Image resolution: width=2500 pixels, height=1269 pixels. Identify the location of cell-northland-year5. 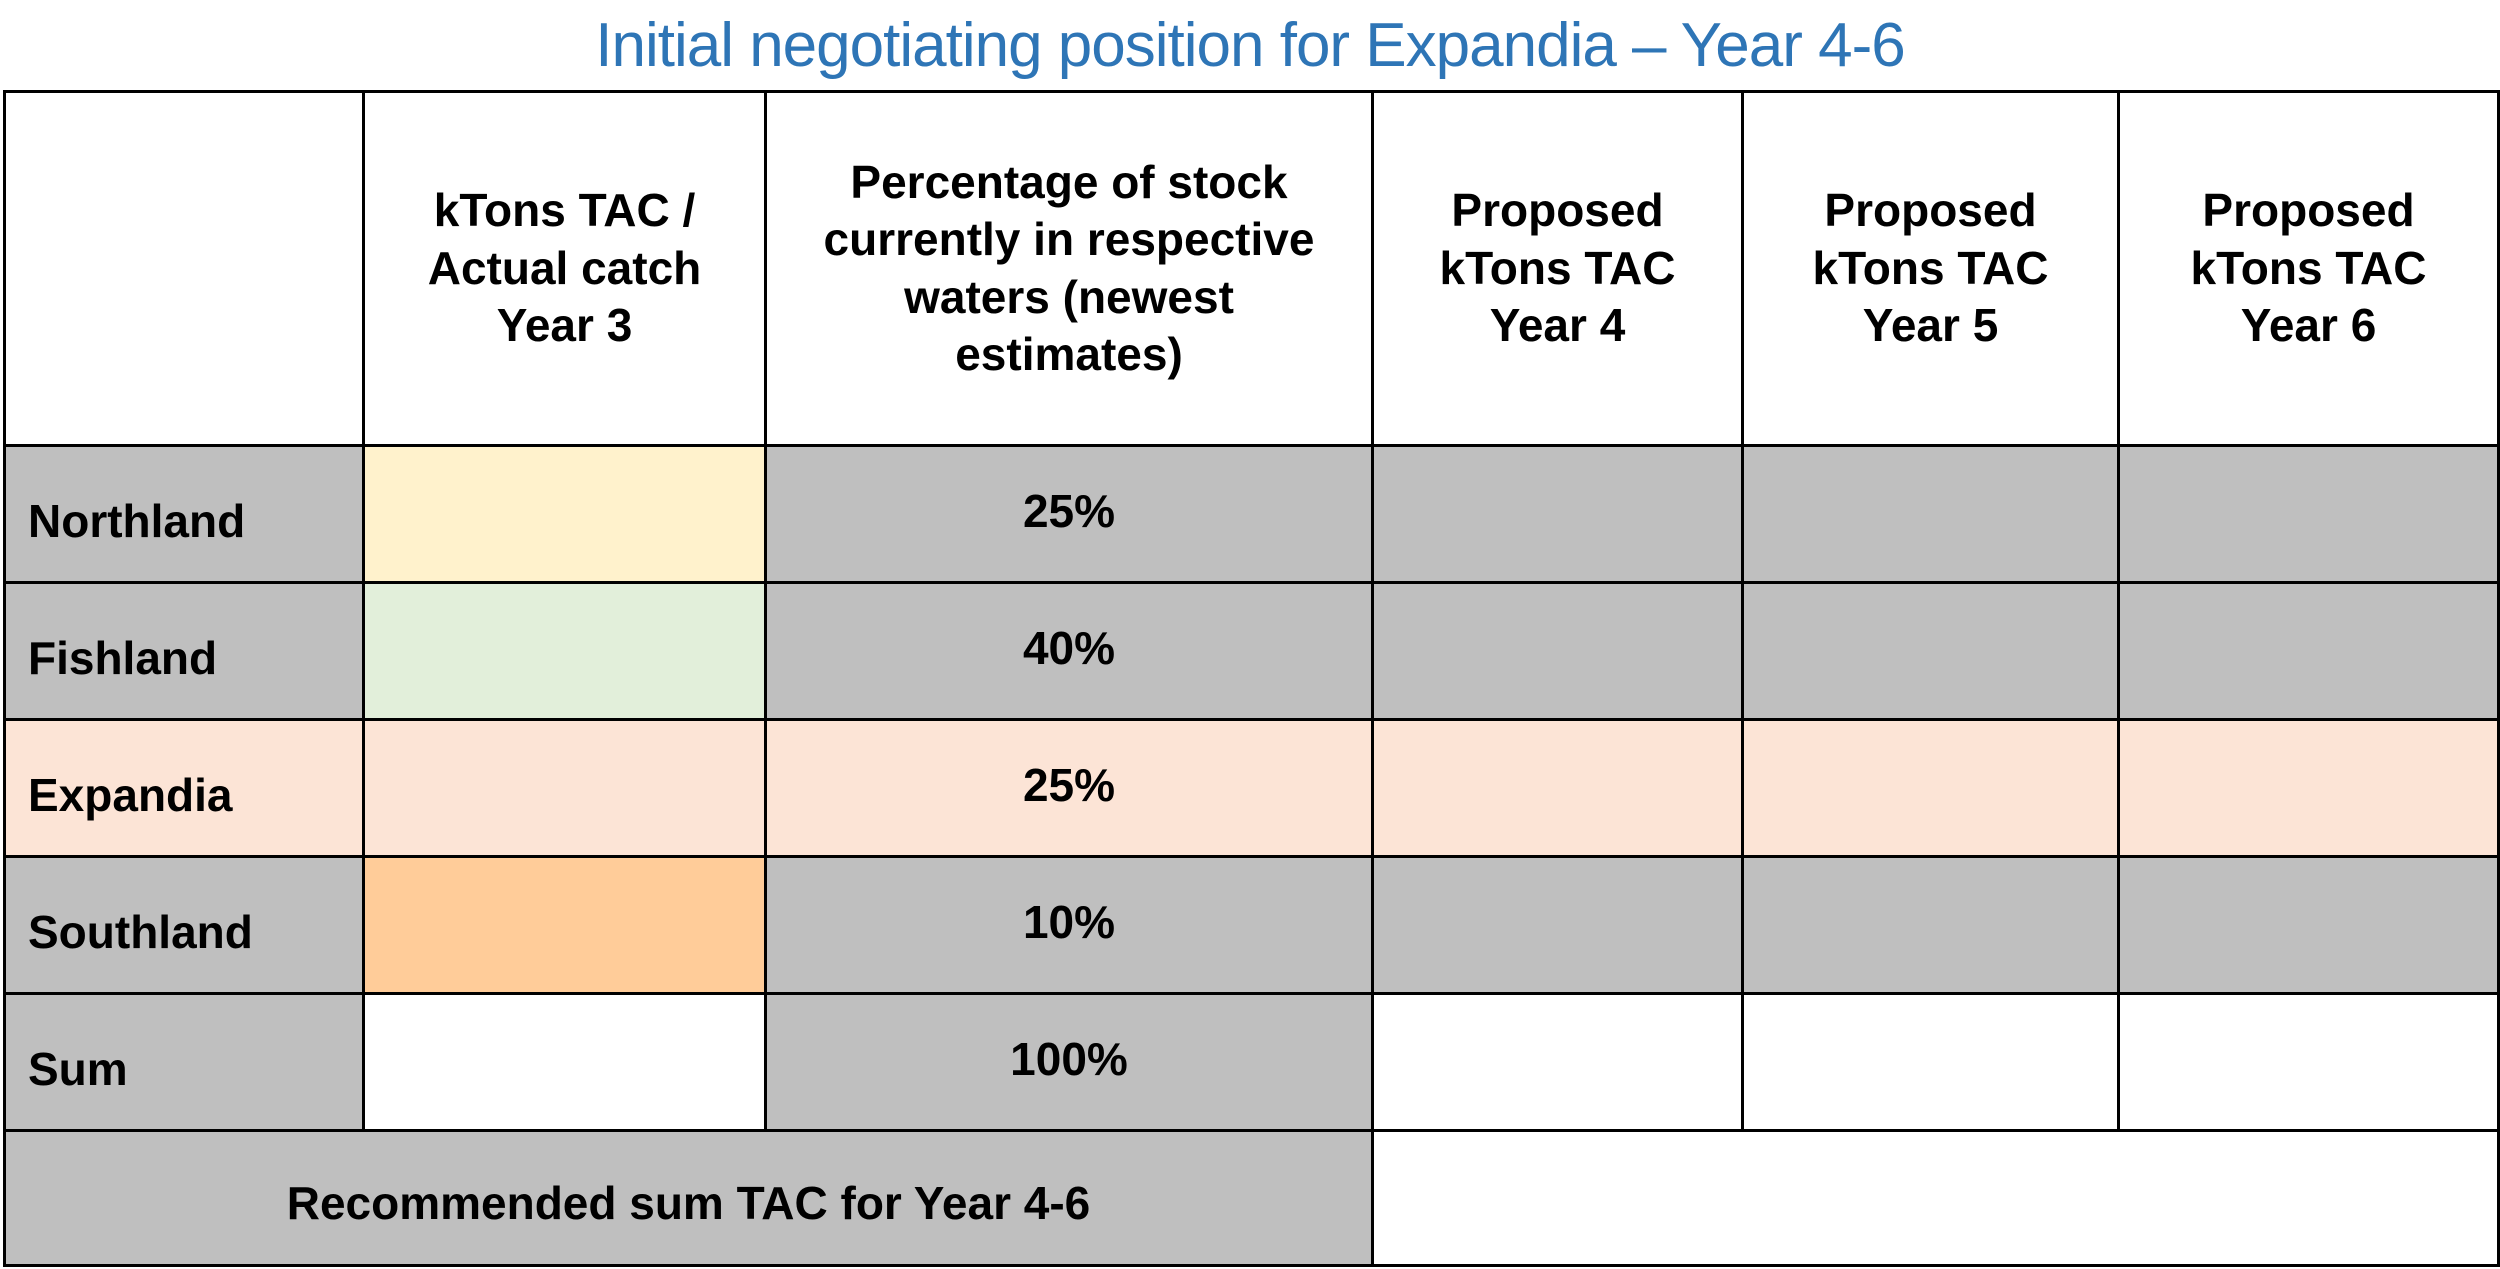
(1930, 514).